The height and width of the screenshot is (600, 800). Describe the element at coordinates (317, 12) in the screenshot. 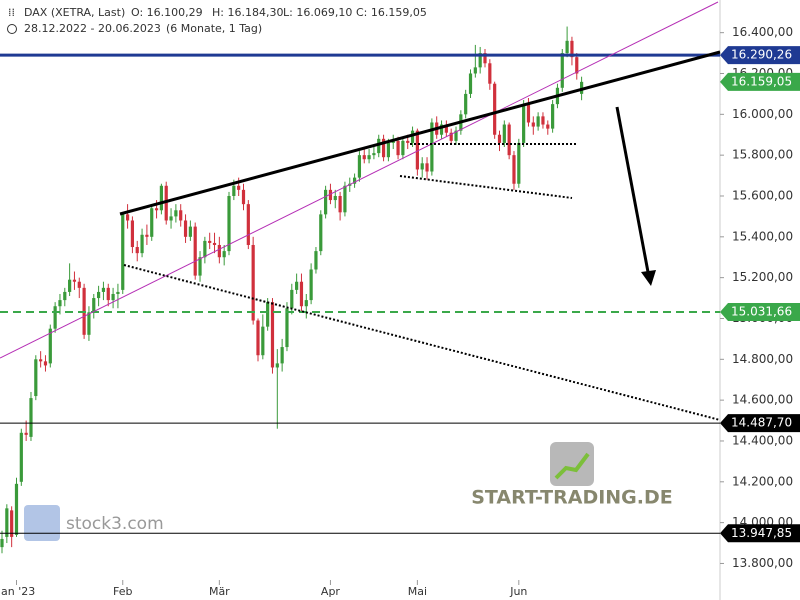

I see `low: L: 16.069,10` at that location.